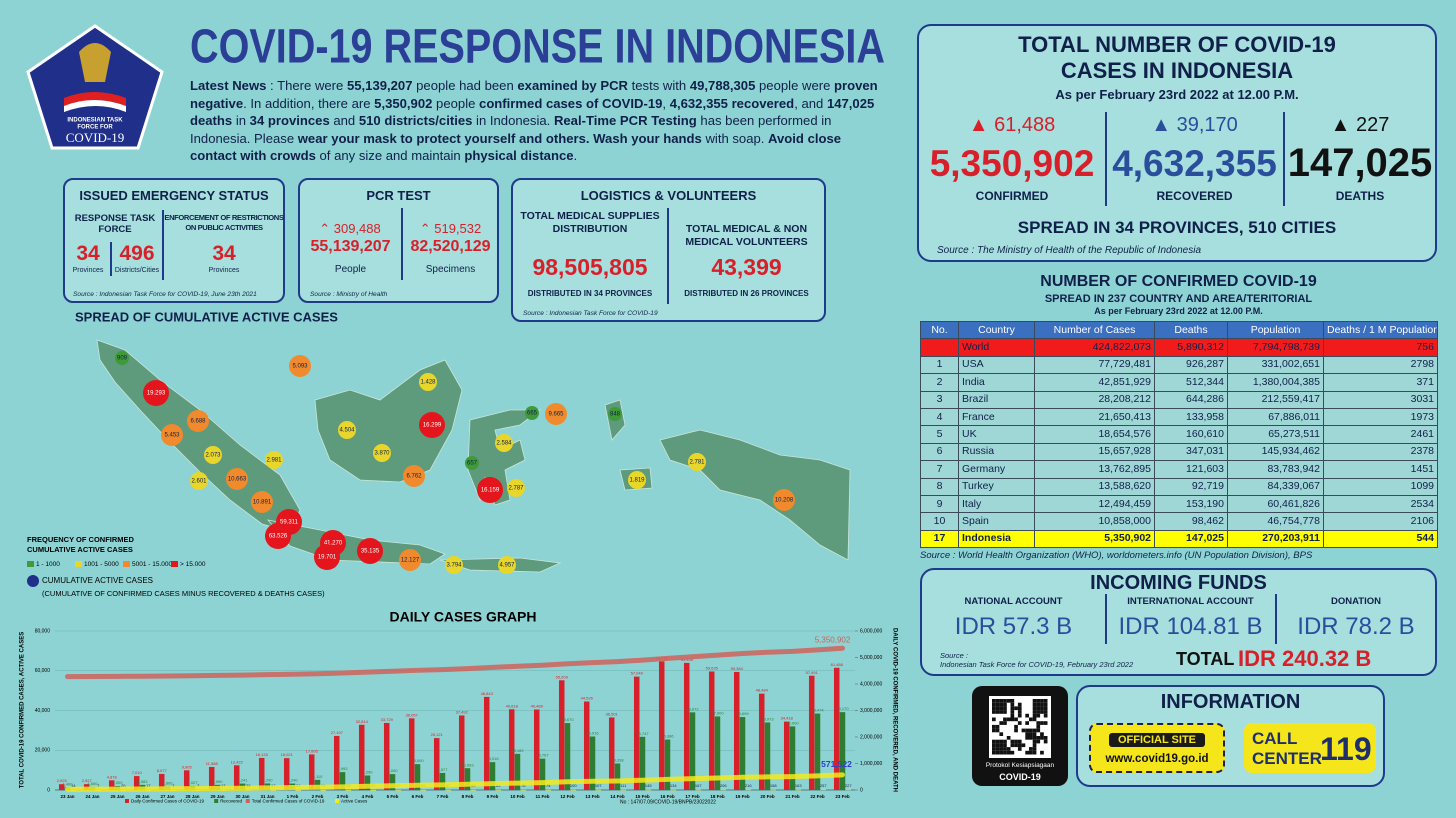 The width and height of the screenshot is (1456, 818). What do you see at coordinates (1380, 504) in the screenshot?
I see `table-cell: 2534` at bounding box center [1380, 504].